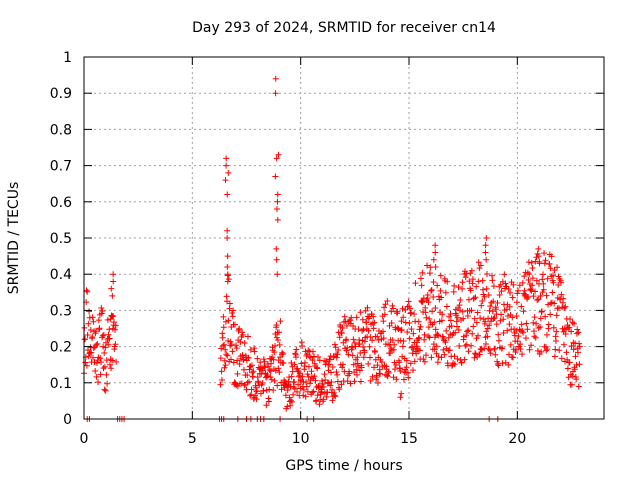  I want to click on y-tick-label: 0.1, so click(61, 384).